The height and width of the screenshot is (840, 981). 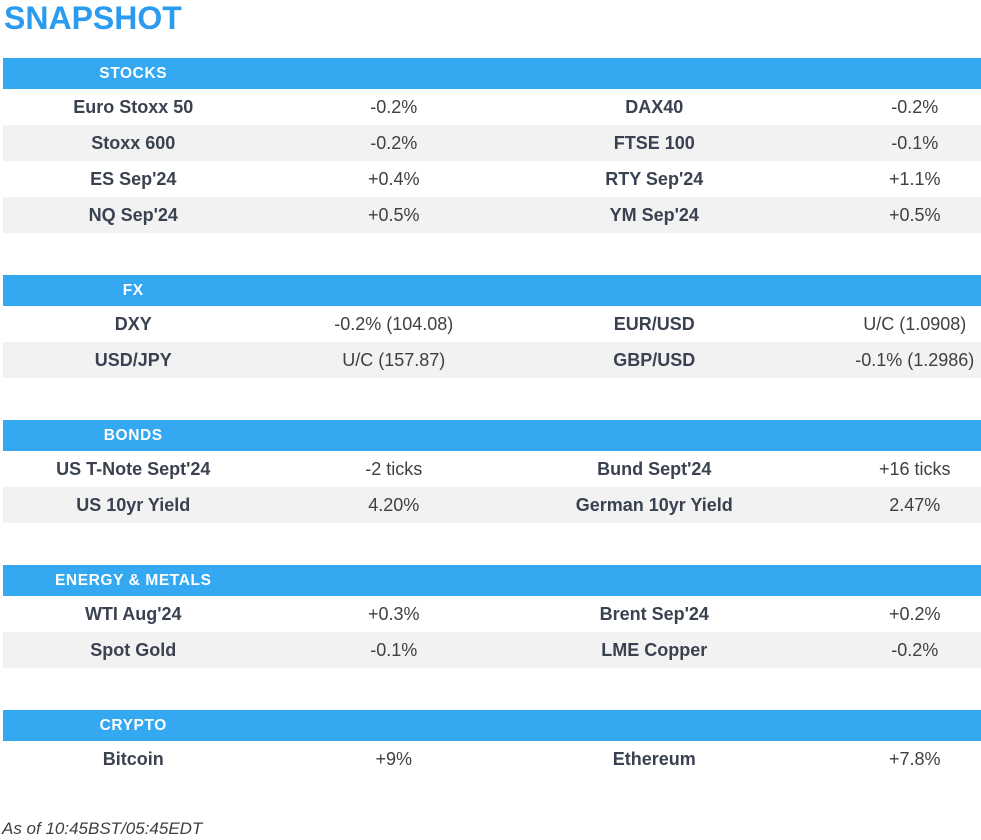 What do you see at coordinates (914, 469) in the screenshot?
I see `instrument-value: +16 ticks` at bounding box center [914, 469].